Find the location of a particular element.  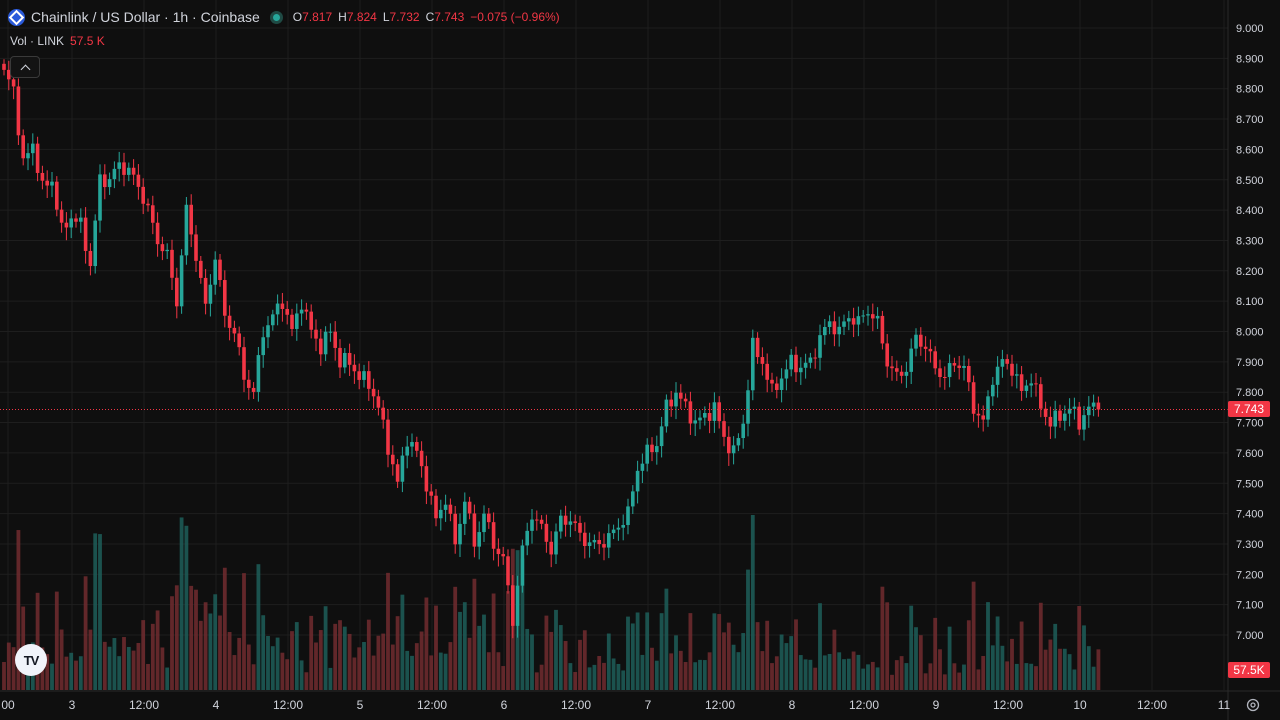

time-tick-label: 11 is located at coordinates (1224, 705).